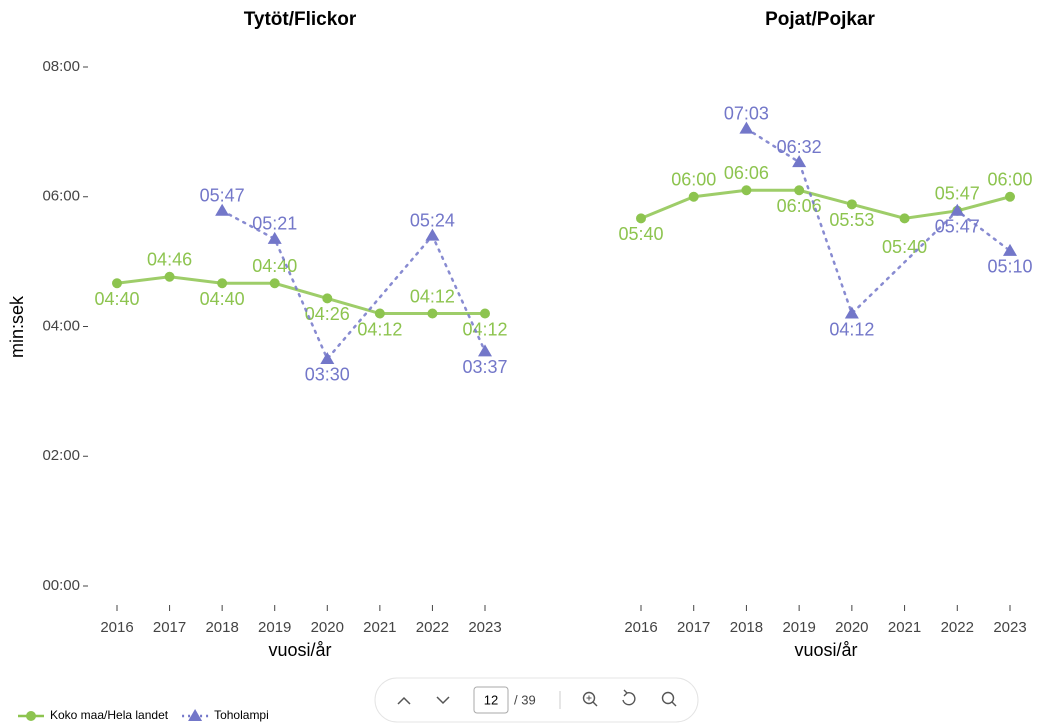  I want to click on data-label: 03:37, so click(484, 367).